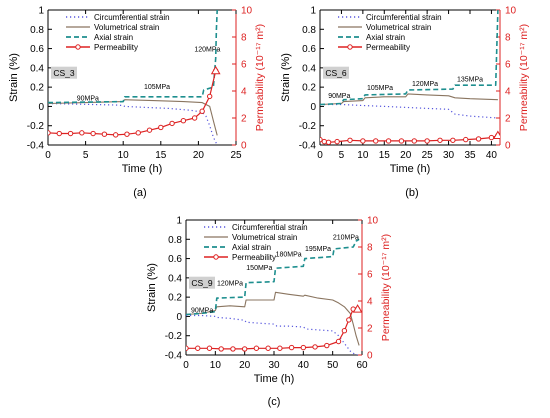 The height and width of the screenshot is (418, 550). I want to click on x-tick-label: 30, so click(449, 155).